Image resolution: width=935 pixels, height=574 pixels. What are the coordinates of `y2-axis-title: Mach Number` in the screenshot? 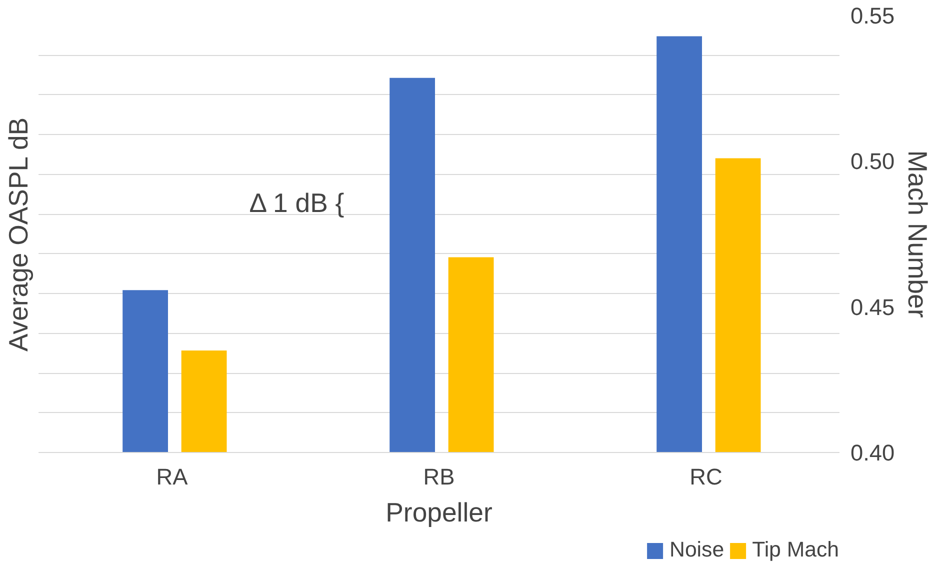 It's located at (917, 234).